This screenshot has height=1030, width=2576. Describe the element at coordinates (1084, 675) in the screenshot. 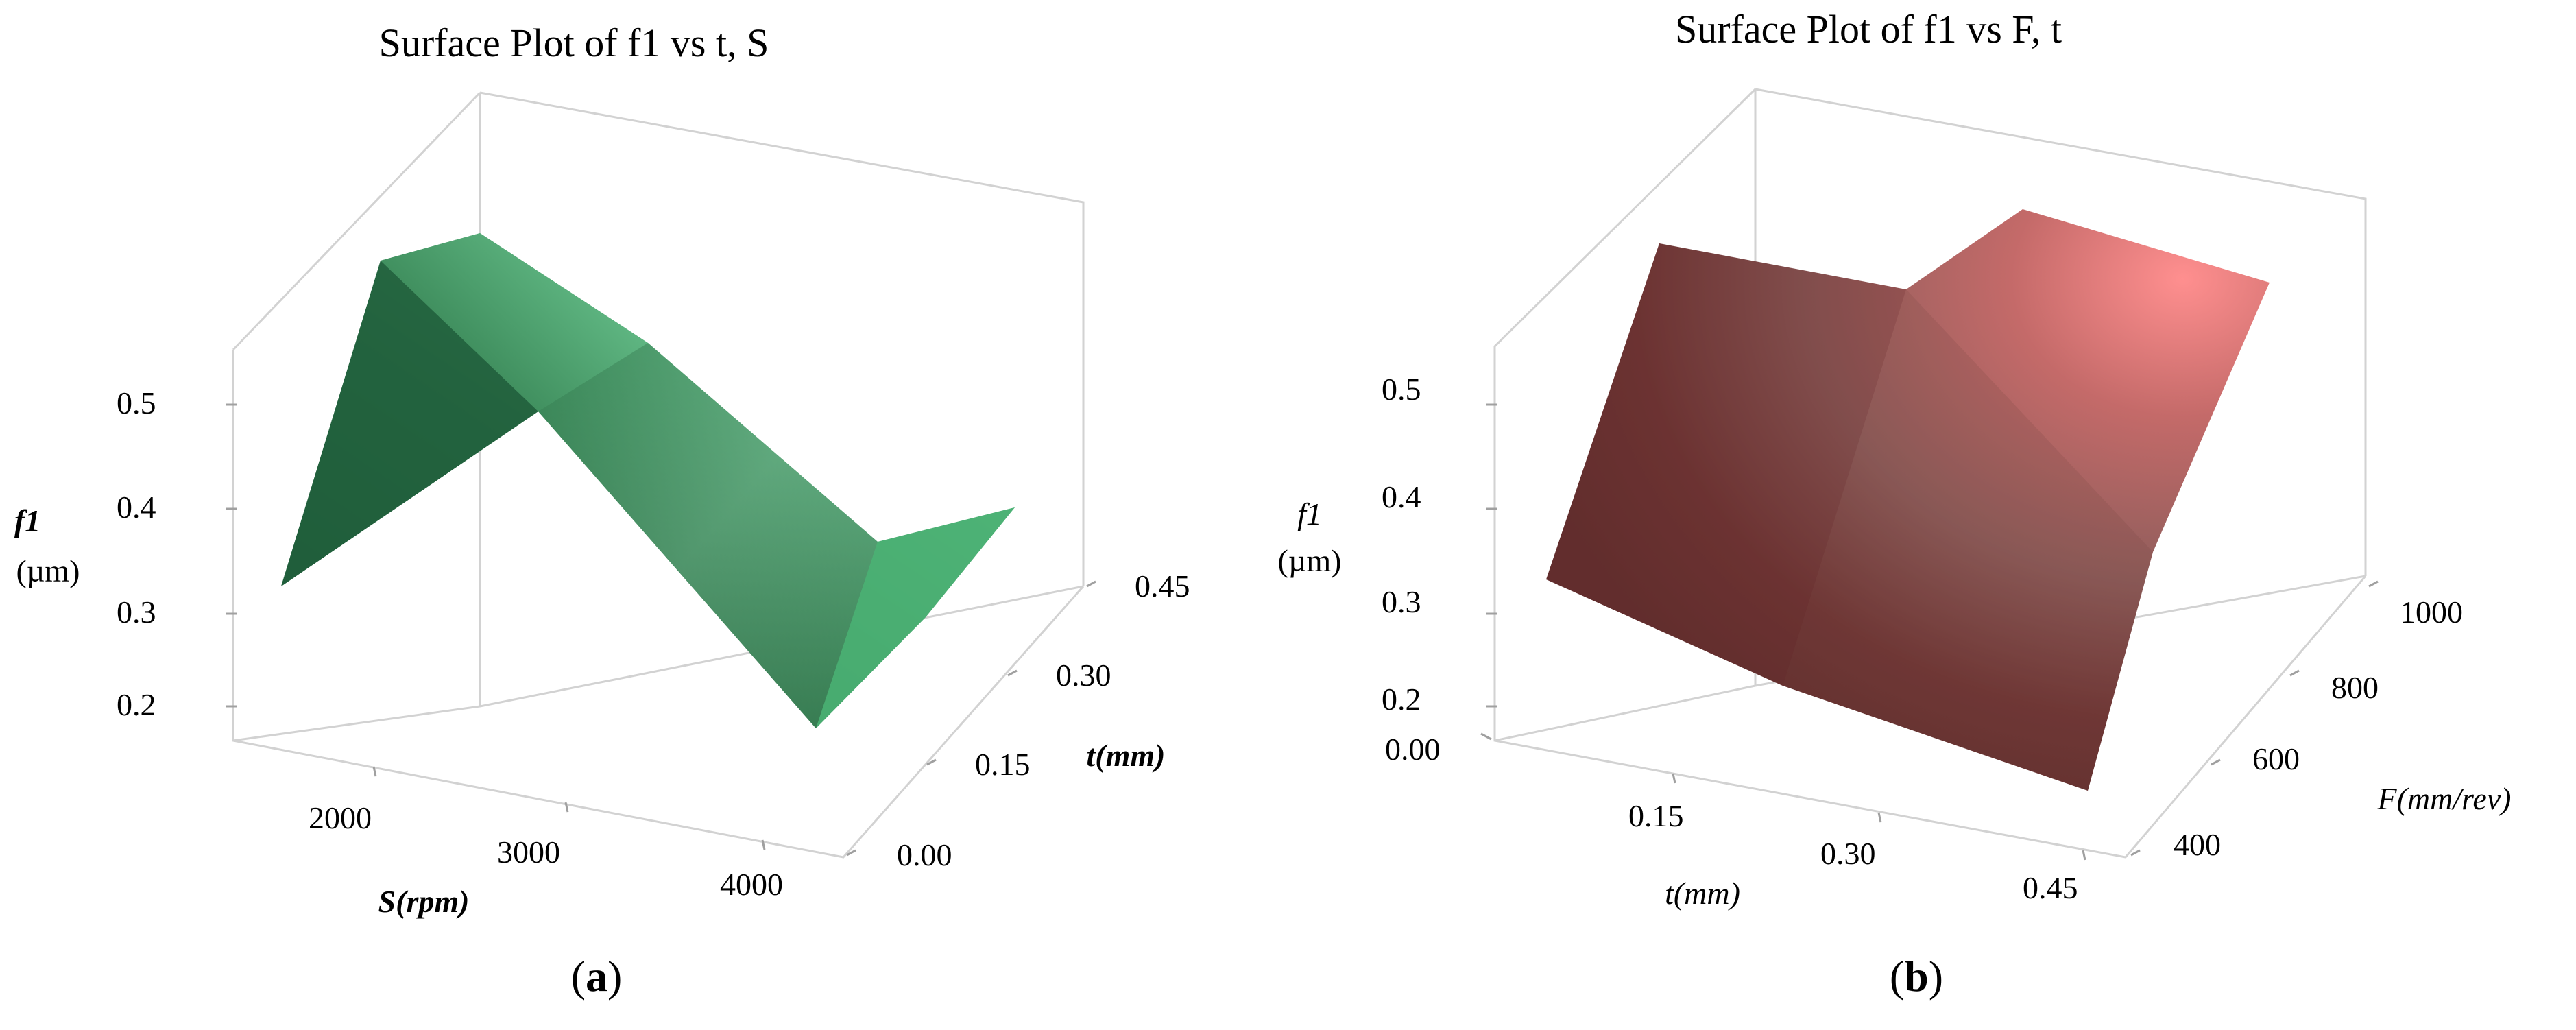

I see `chart-a-y-tick-label: 0.30` at that location.